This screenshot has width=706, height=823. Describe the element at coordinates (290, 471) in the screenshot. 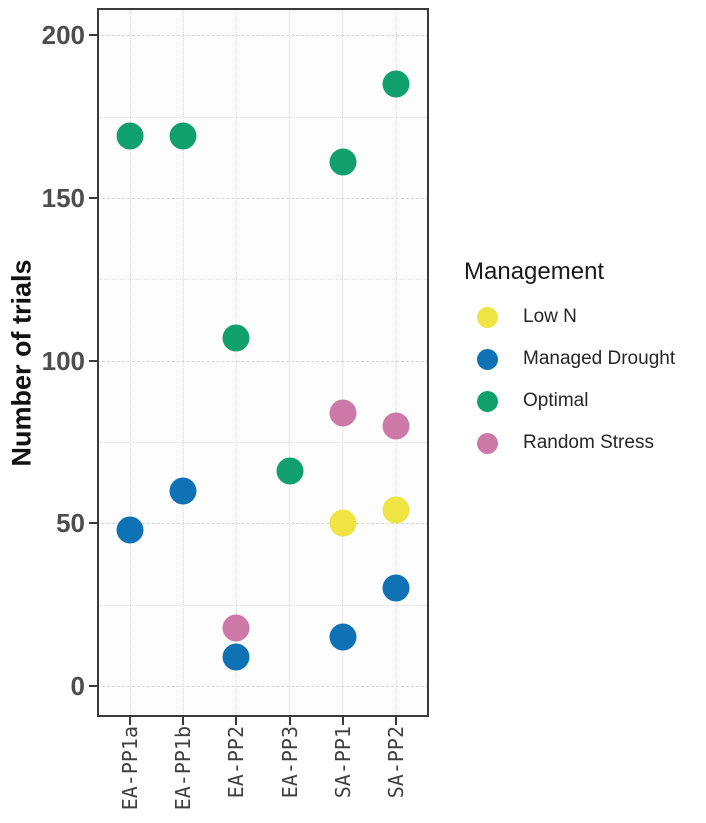

I see `data-point-ea-pp3-optimal` at that location.